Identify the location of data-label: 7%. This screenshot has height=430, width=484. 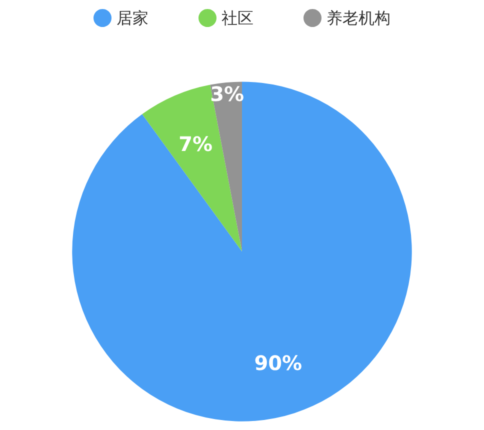
(195, 144).